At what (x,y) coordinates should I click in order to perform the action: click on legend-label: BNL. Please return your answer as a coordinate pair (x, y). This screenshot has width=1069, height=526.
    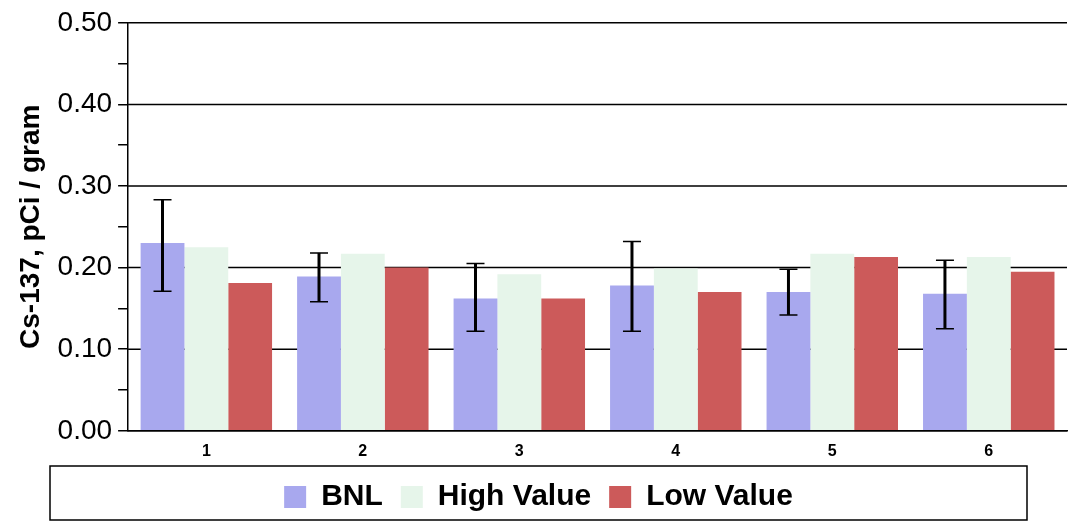
    Looking at the image, I should click on (352, 495).